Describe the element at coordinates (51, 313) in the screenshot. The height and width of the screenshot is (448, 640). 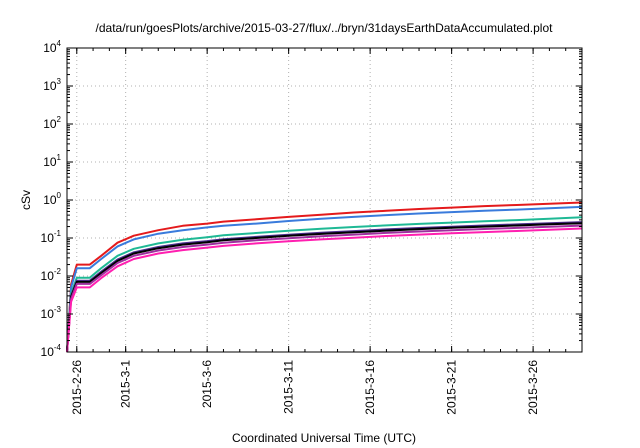
I see `y-tick-label: 10⁻³` at that location.